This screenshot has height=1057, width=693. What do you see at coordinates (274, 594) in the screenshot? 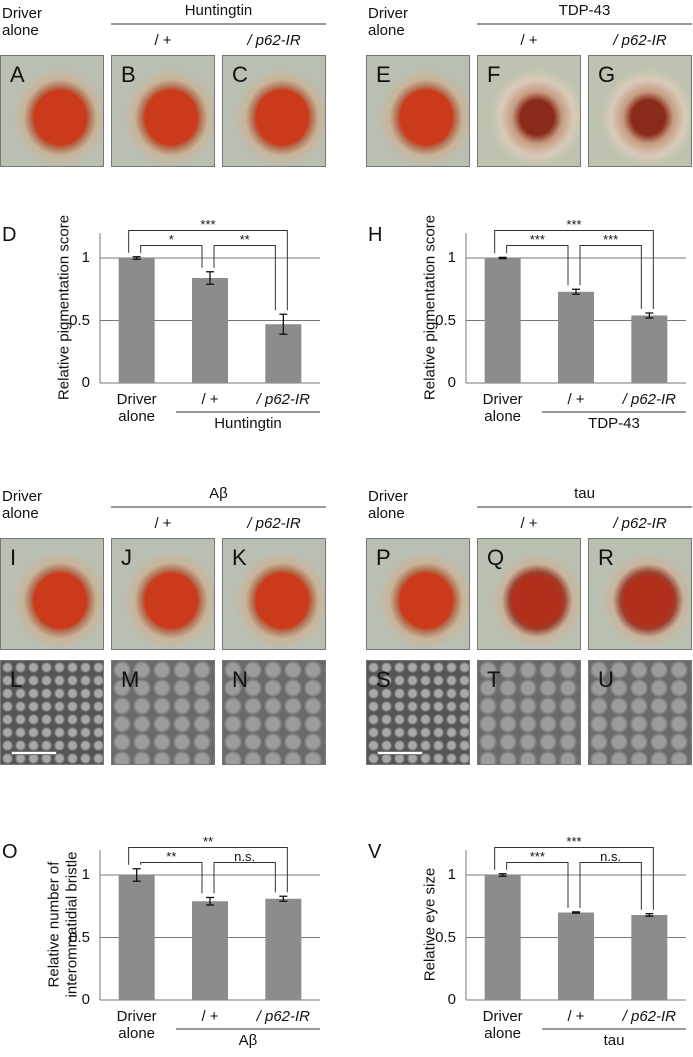
I see `eye-photo: K` at bounding box center [274, 594].